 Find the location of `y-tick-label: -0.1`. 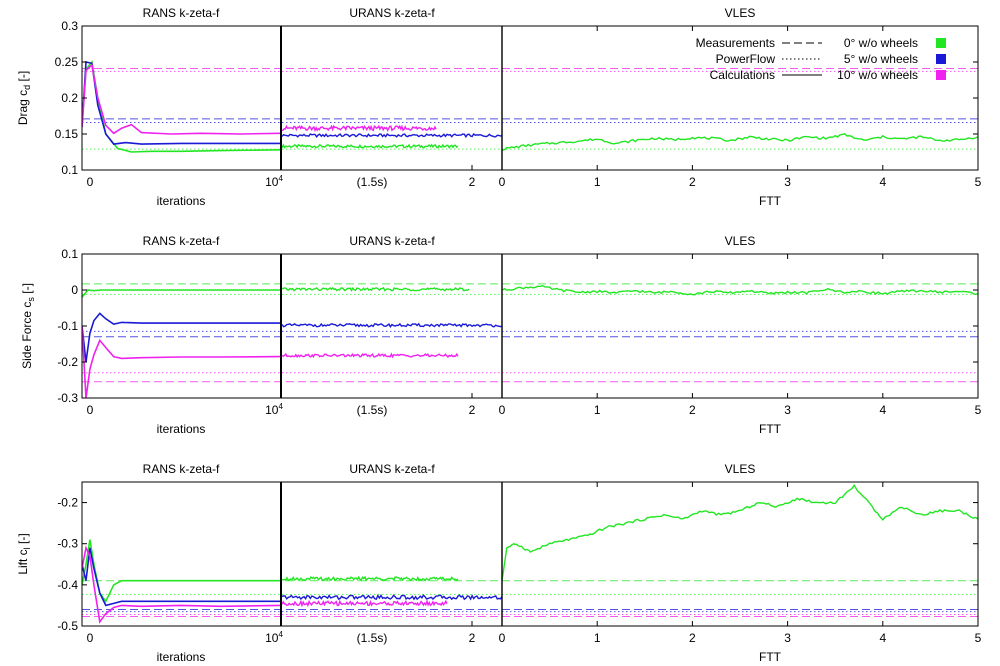

y-tick-label: -0.1 is located at coordinates (67, 326).